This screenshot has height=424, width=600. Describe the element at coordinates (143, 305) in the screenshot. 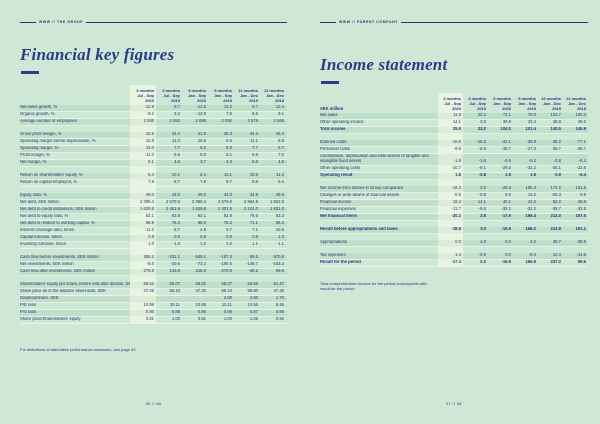

I see `cell: 10.89` at that location.